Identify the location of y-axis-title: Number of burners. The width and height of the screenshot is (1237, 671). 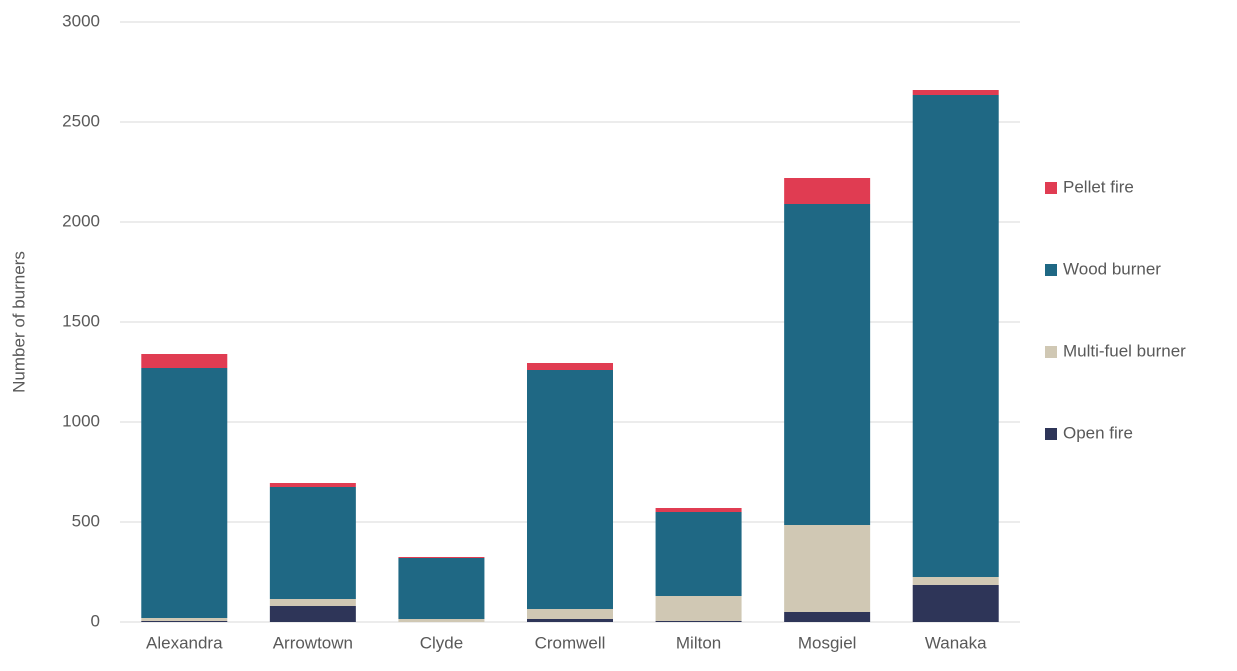
(18, 322).